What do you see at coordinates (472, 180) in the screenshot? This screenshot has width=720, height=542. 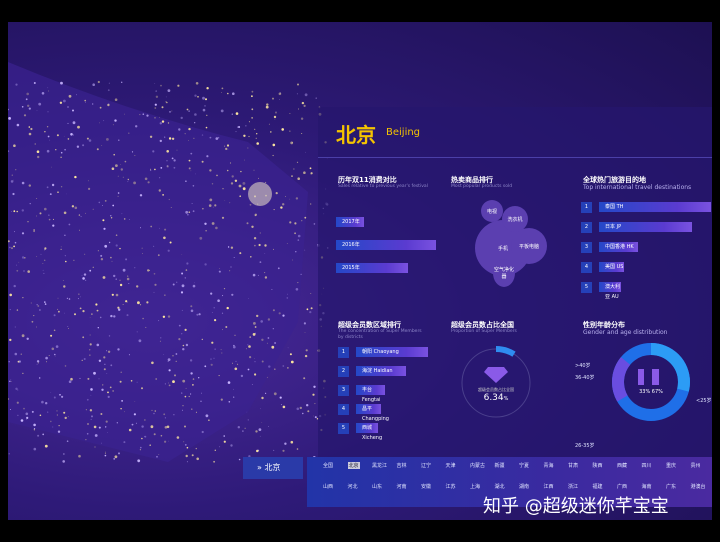 I see `products-title: 热卖商品排行` at bounding box center [472, 180].